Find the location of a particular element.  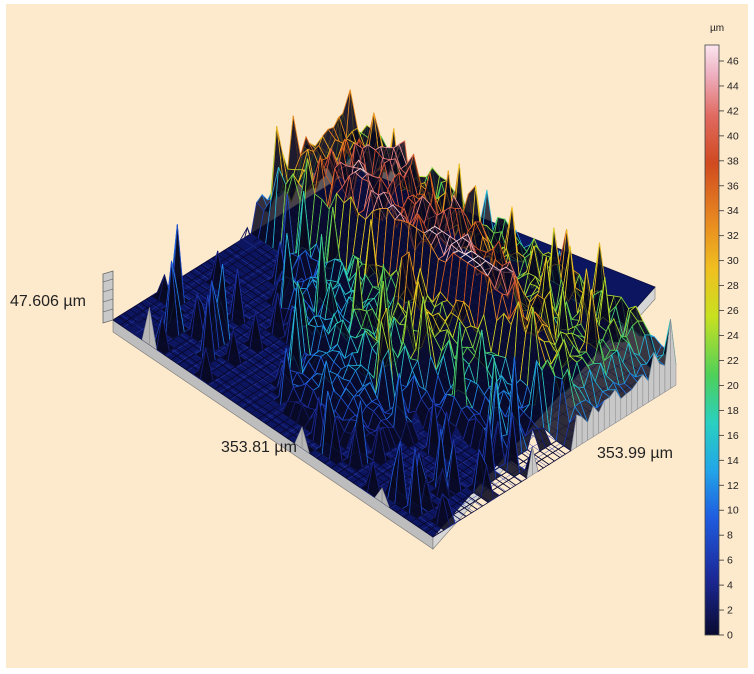

x-axis-label: 353.81 µm is located at coordinates (259, 447).